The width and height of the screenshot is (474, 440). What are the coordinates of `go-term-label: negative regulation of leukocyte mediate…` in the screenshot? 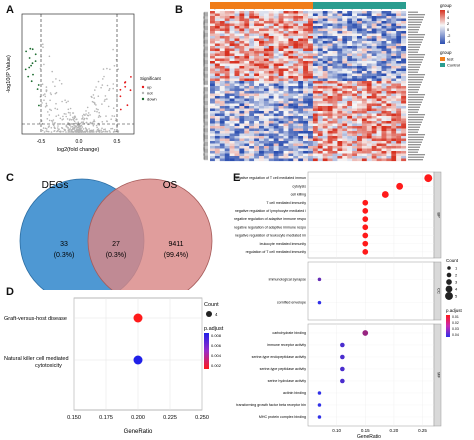 It's located at (270, 236).